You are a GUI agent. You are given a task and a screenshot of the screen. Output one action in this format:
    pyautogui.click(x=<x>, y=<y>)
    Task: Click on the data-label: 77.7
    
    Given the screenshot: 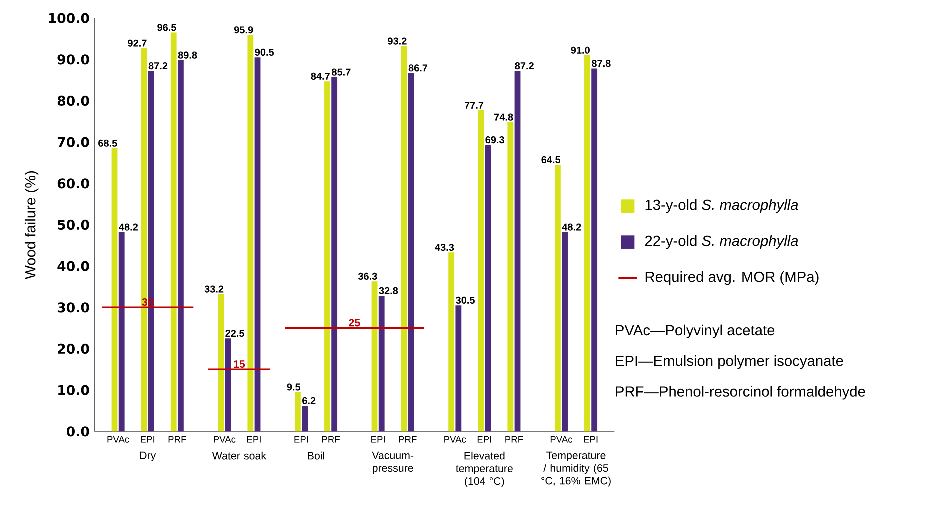 What is the action you would take?
    pyautogui.click(x=474, y=105)
    